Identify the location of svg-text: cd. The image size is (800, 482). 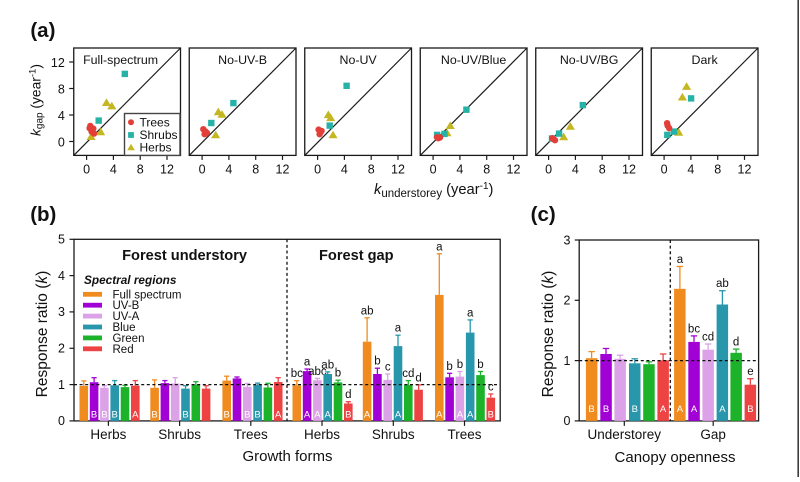
(408, 374).